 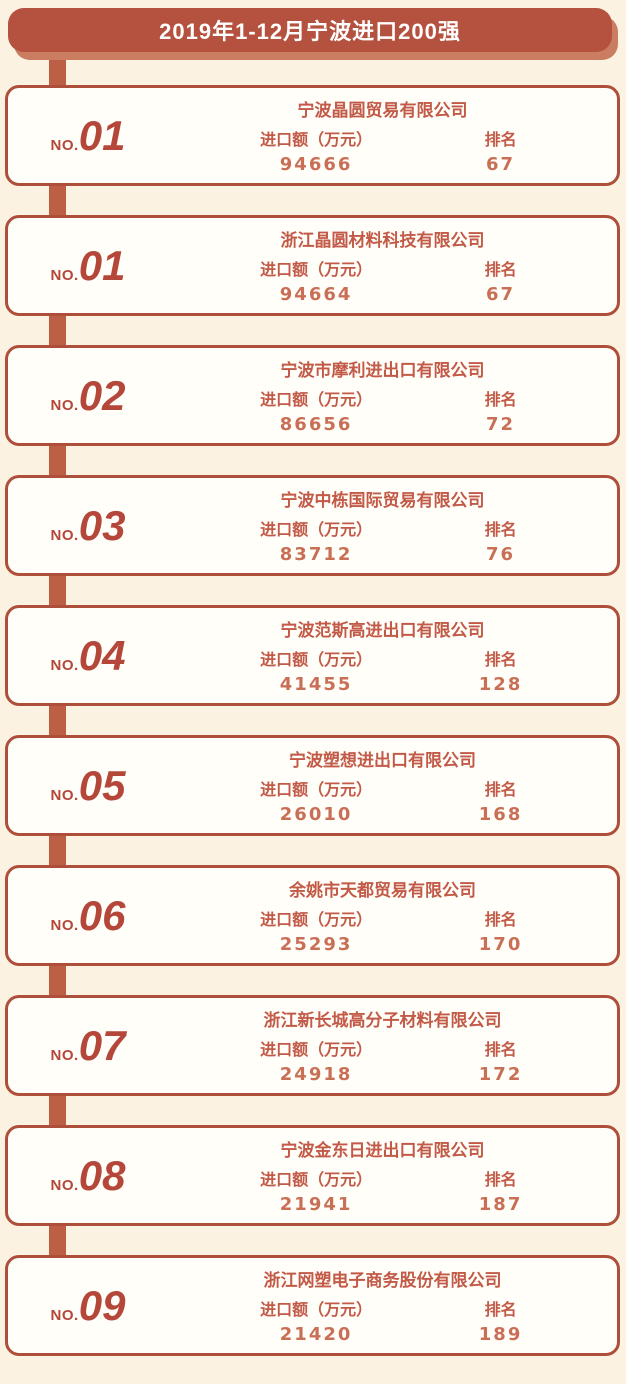 What do you see at coordinates (316, 554) in the screenshot?
I see `import-amount-value: 83712` at bounding box center [316, 554].